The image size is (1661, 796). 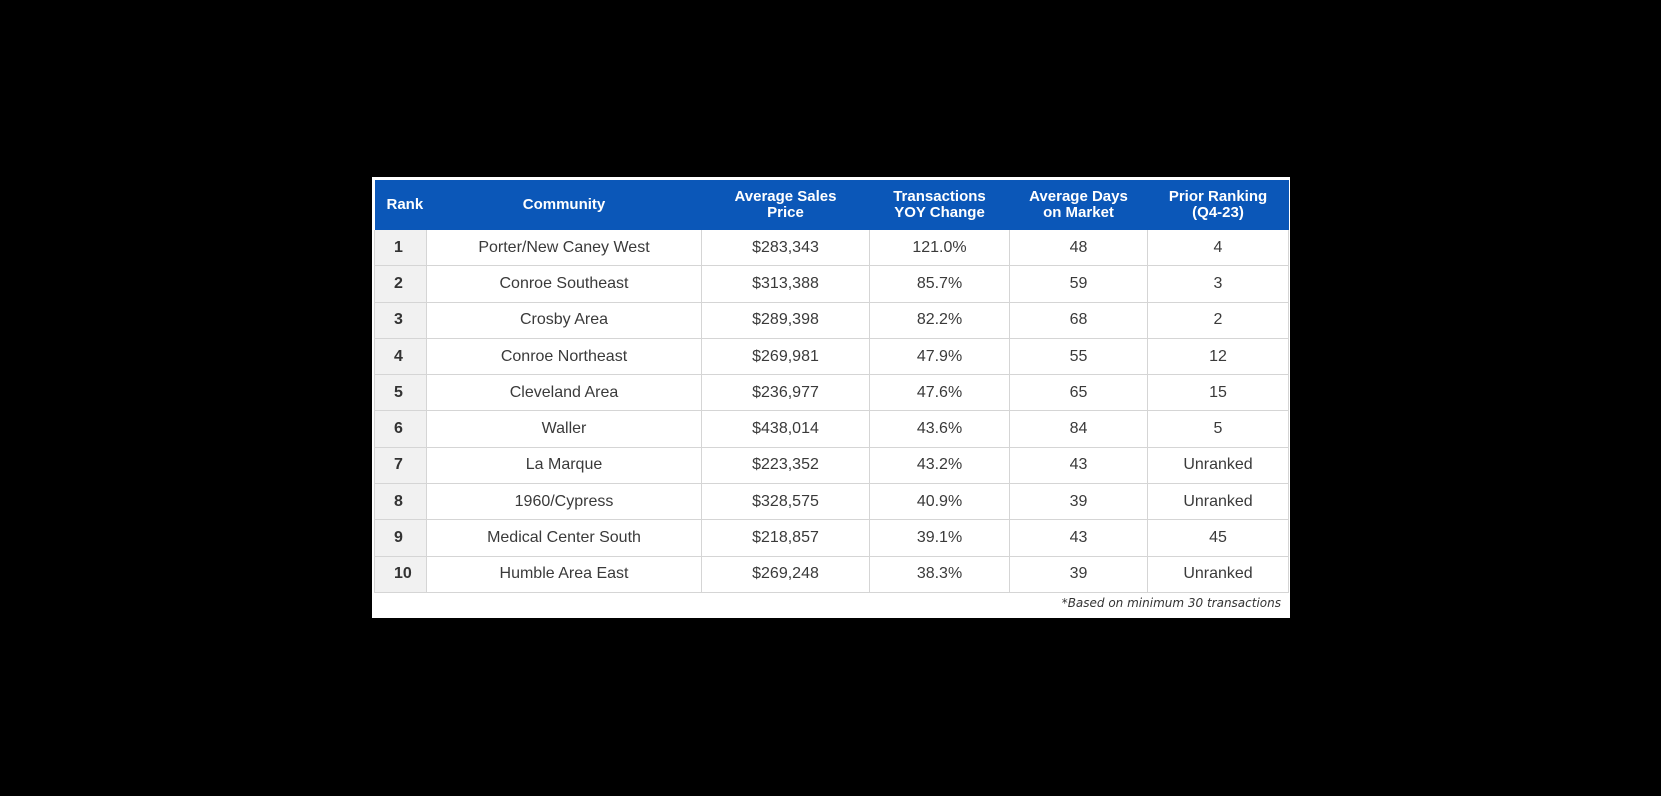 I want to click on header-average-days-line1: Average Days, so click(x=1078, y=196).